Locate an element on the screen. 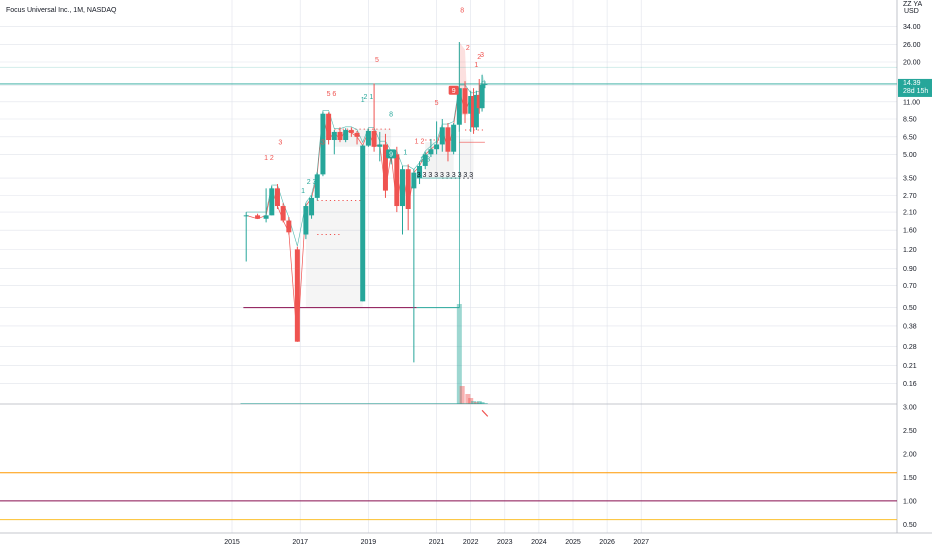 Image resolution: width=932 pixels, height=550 pixels. price-tick-label: 0.90 is located at coordinates (910, 269).